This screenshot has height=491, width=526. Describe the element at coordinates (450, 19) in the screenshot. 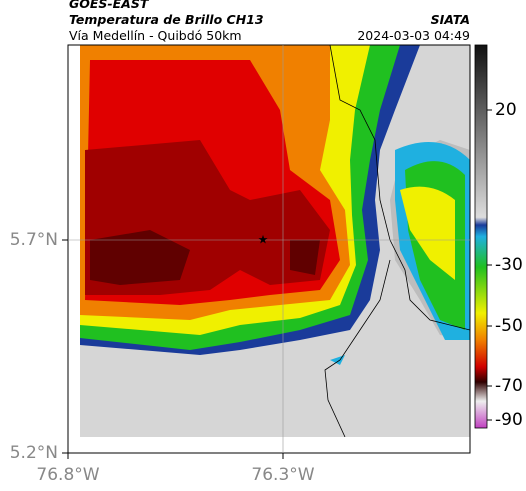

I see `source: SIATA` at that location.